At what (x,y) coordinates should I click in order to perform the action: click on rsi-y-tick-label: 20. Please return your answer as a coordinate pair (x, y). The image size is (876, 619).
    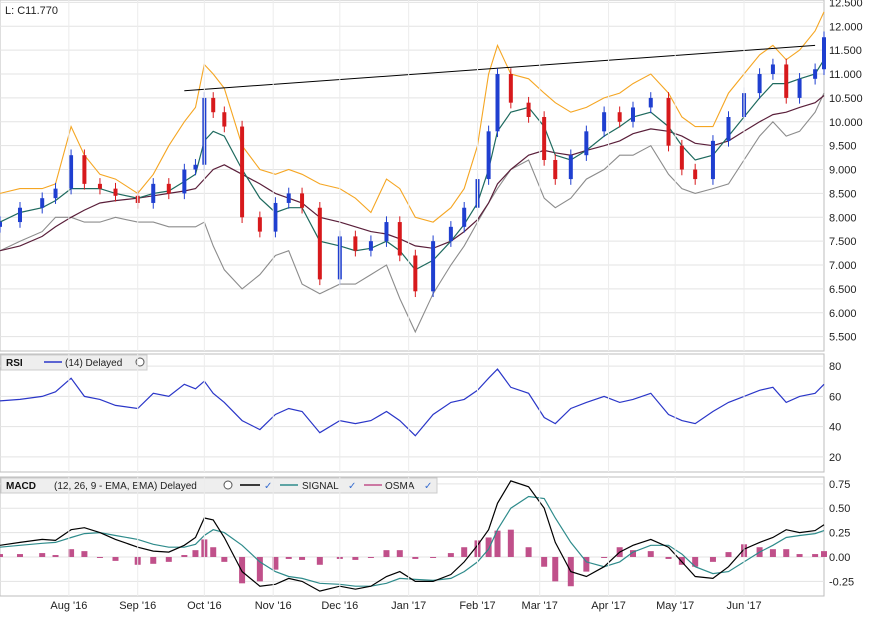
    Looking at the image, I should click on (835, 458).